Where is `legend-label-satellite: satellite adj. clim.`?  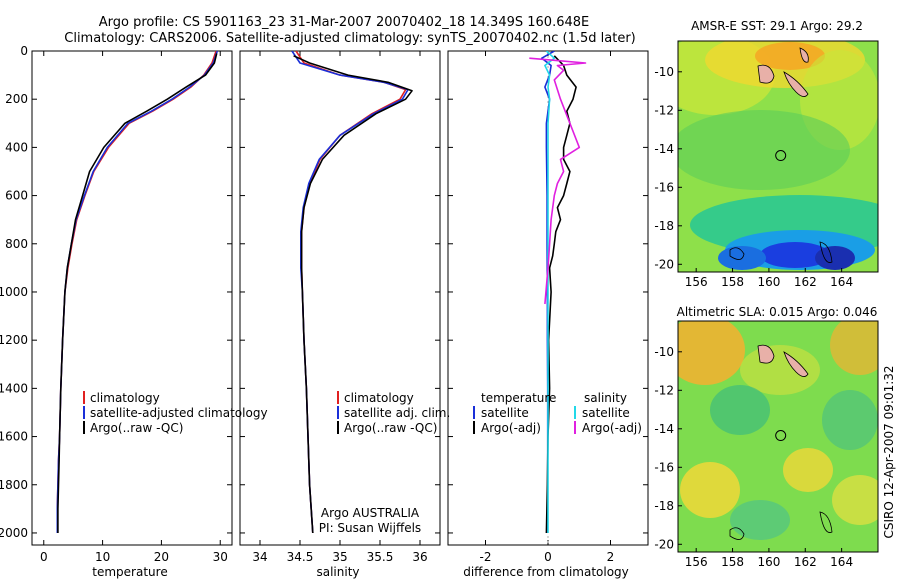
legend-label-satellite: satellite adj. clim. is located at coordinates (397, 413).